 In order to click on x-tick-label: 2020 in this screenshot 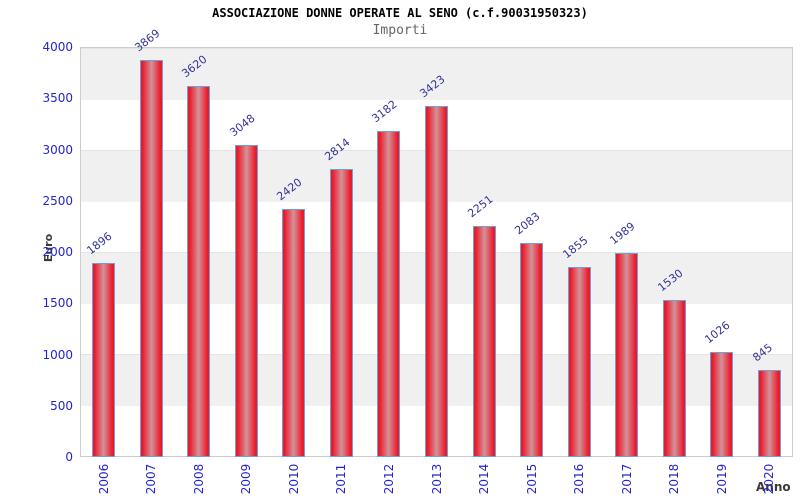, I will do `click(769, 479)`.